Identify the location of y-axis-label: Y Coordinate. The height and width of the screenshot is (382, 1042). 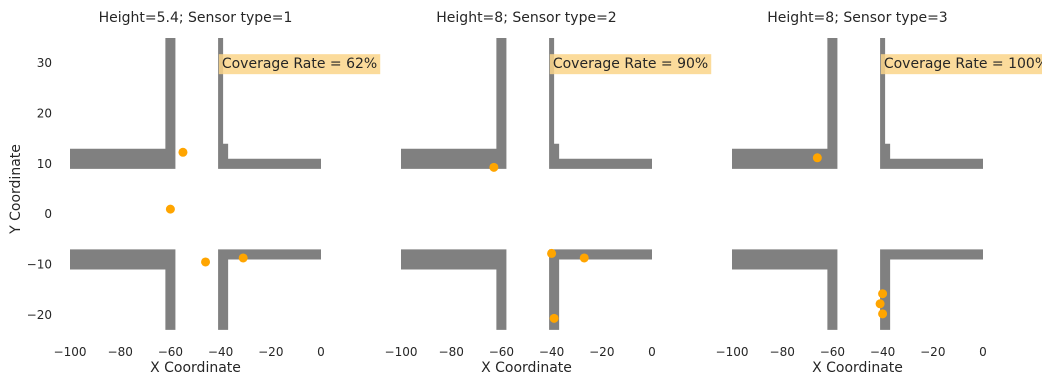
(16, 189).